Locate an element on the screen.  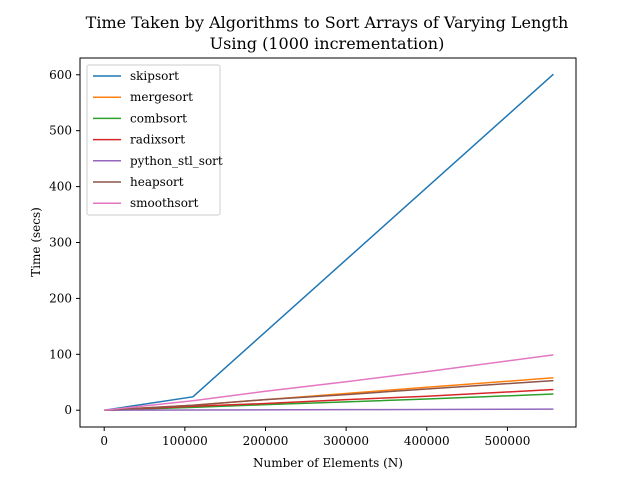
y-axis: 0 100 200 300 400 500 600 is located at coordinates (64, 242).